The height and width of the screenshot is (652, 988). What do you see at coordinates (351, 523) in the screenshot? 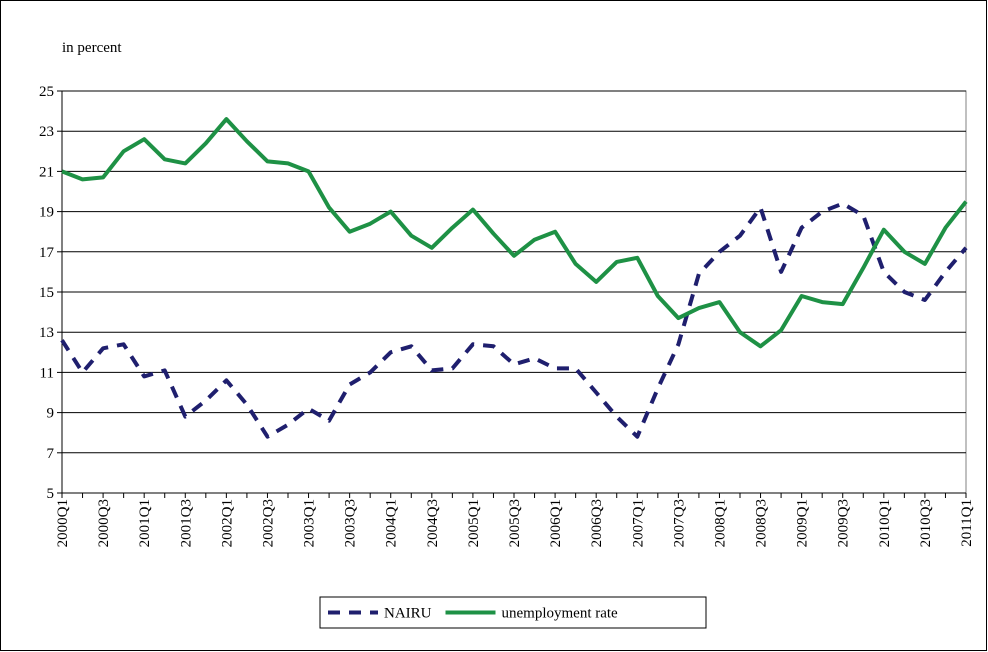
I see `x-tick-label: 2003Q3` at bounding box center [351, 523].